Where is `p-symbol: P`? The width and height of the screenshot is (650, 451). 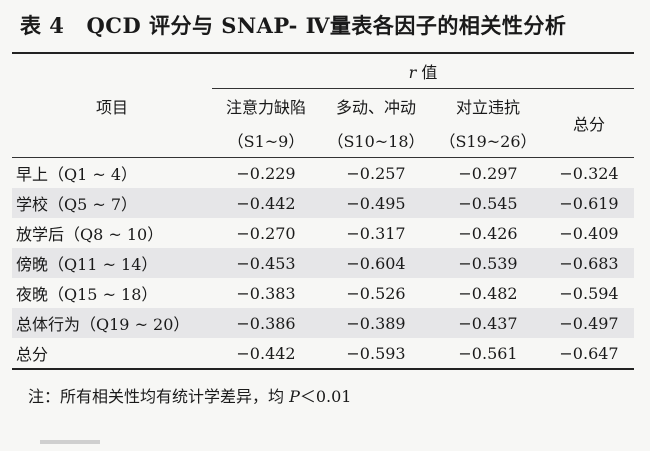
p-symbol: P is located at coordinates (294, 396).